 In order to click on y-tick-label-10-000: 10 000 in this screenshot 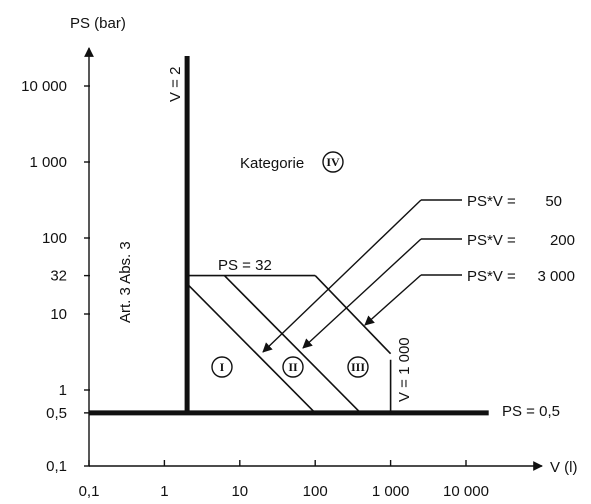, I will do `click(44, 86)`.